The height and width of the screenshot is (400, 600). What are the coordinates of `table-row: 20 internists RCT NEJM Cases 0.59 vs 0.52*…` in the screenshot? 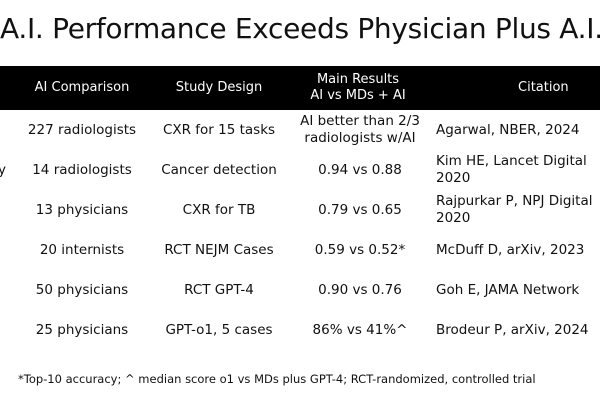 It's located at (300, 250).